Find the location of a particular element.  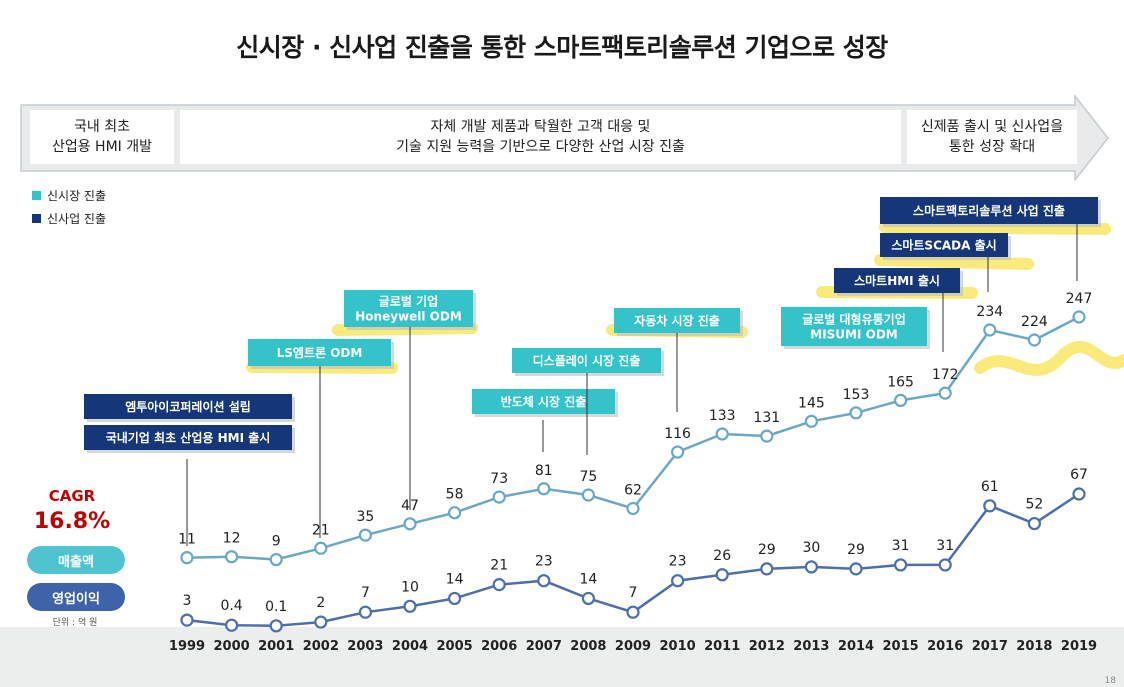

op-income-label-2003: 7 is located at coordinates (365, 593).